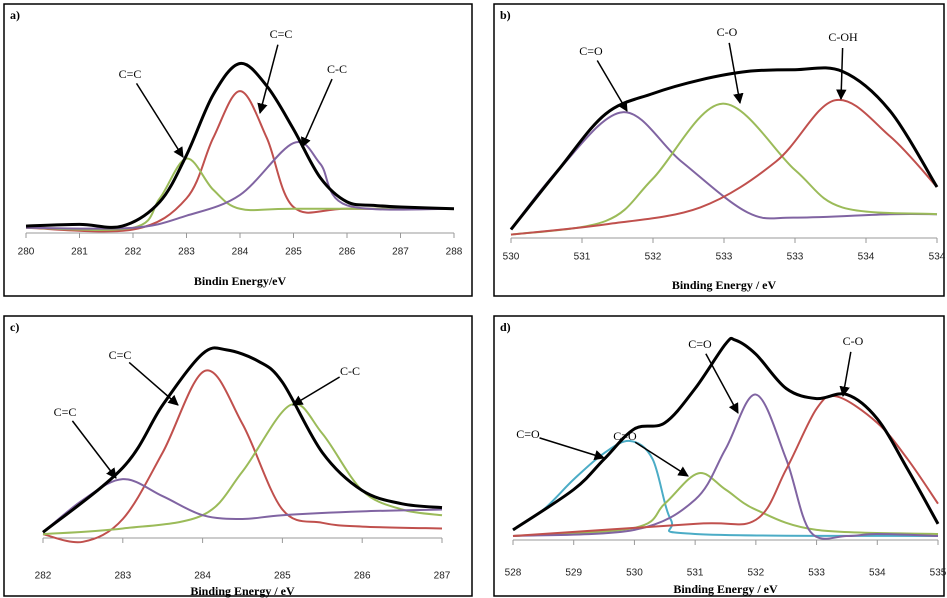 This screenshot has width=947, height=598. I want to click on x-tick-label: 281, so click(79, 252).